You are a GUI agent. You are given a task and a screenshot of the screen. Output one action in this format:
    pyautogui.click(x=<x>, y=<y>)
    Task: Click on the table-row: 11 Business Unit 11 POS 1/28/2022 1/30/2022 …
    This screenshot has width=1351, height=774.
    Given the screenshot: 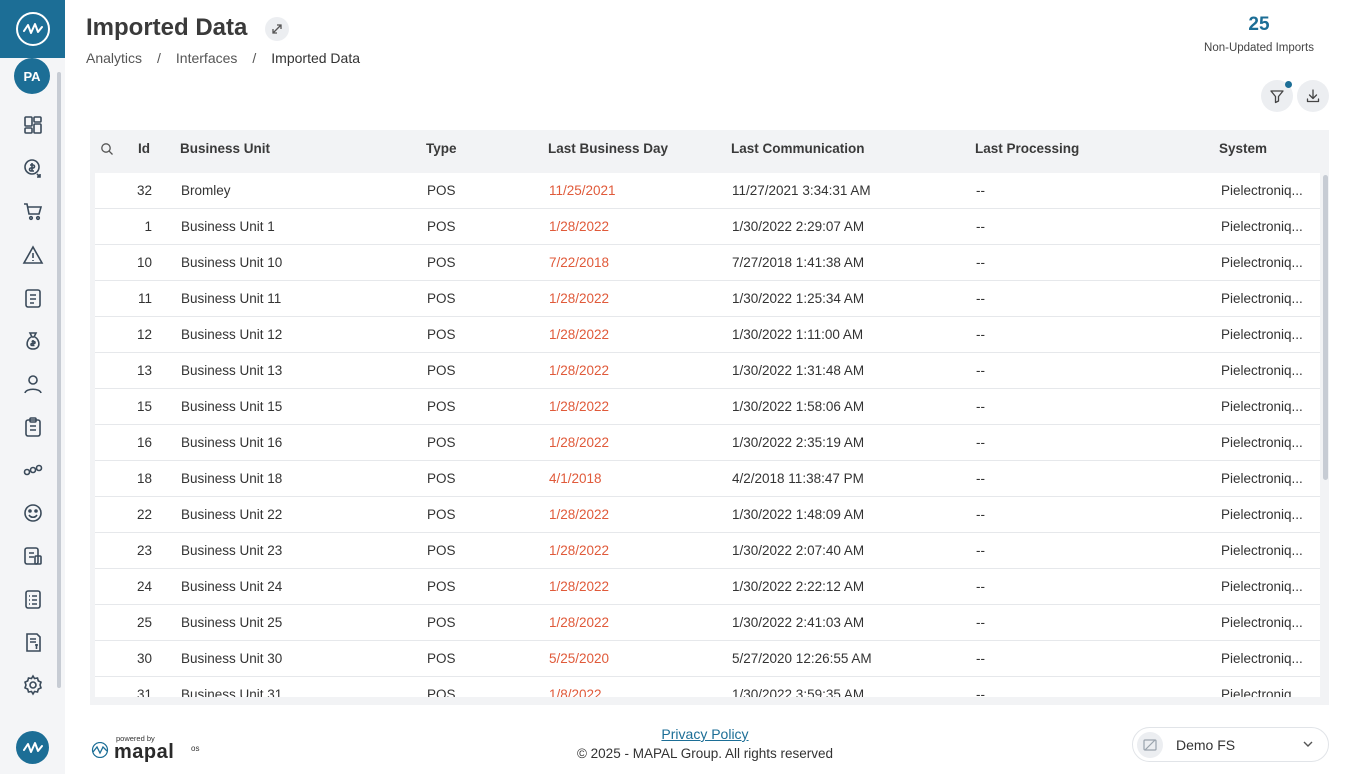 What is the action you would take?
    pyautogui.click(x=707, y=299)
    